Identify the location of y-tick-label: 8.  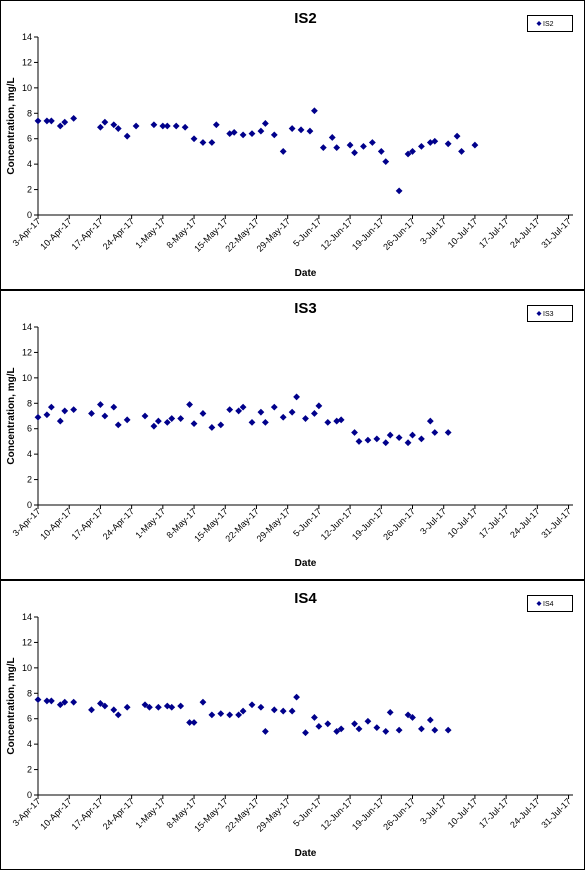
(29, 113).